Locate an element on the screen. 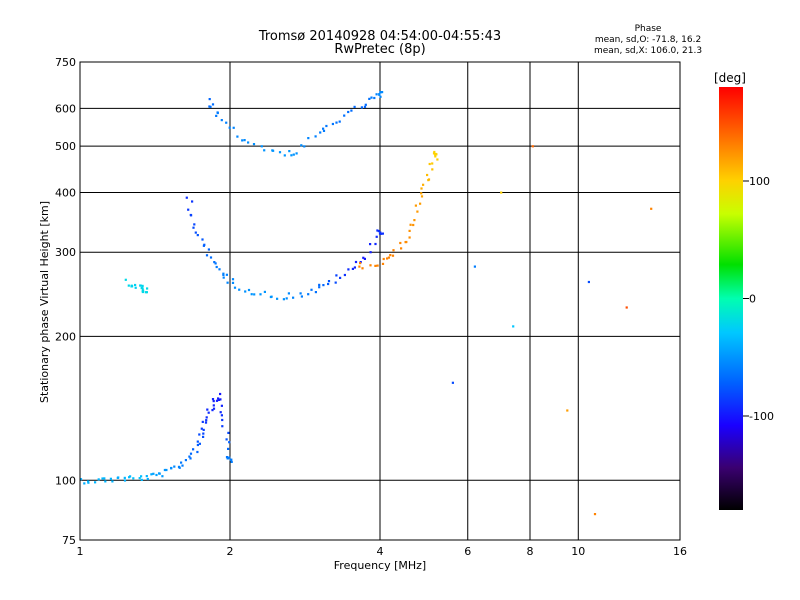 The width and height of the screenshot is (800, 600). x-tick-label: 4 is located at coordinates (380, 551).